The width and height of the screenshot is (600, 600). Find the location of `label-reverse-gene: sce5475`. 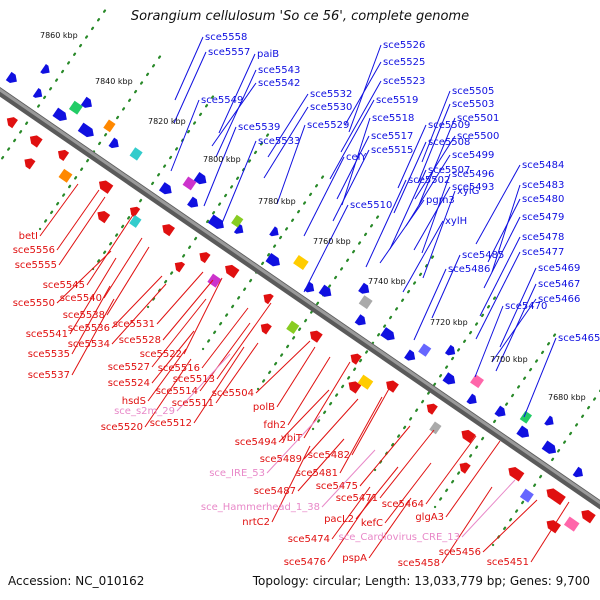

label-reverse-gene: sce5475 is located at coordinates (337, 486).